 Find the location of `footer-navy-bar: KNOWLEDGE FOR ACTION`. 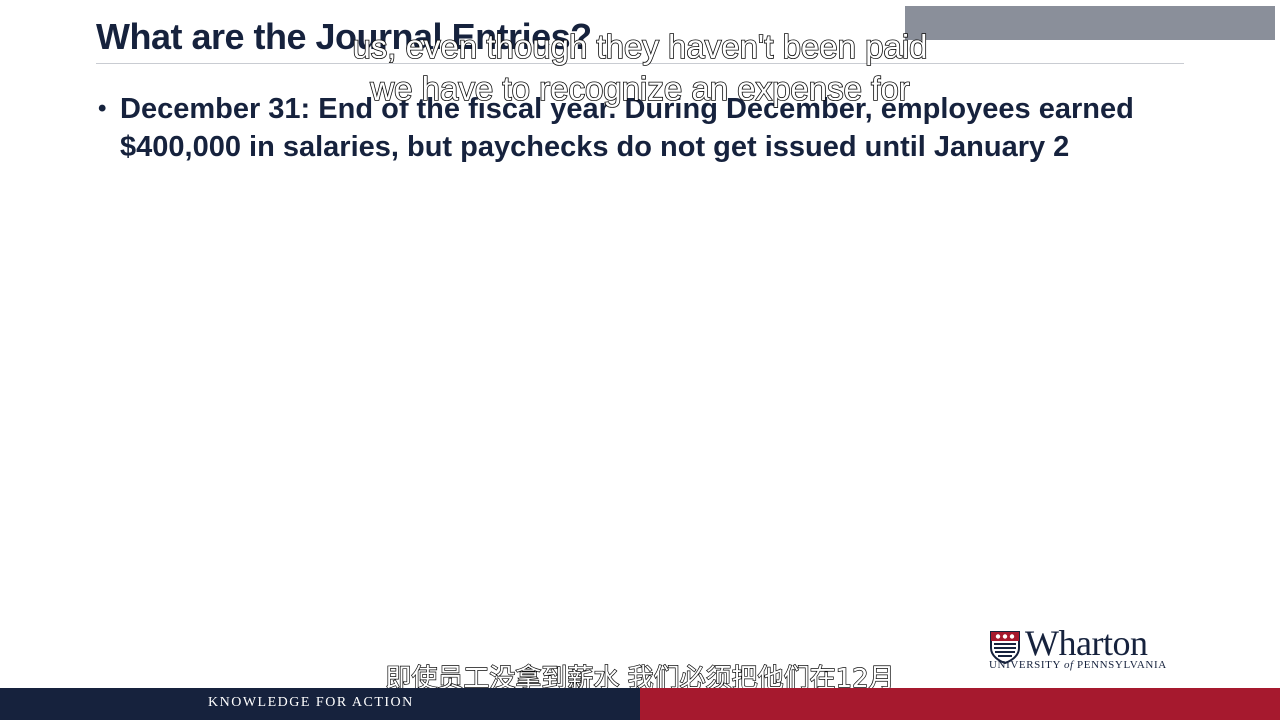

footer-navy-bar: KNOWLEDGE FOR ACTION is located at coordinates (320, 704).